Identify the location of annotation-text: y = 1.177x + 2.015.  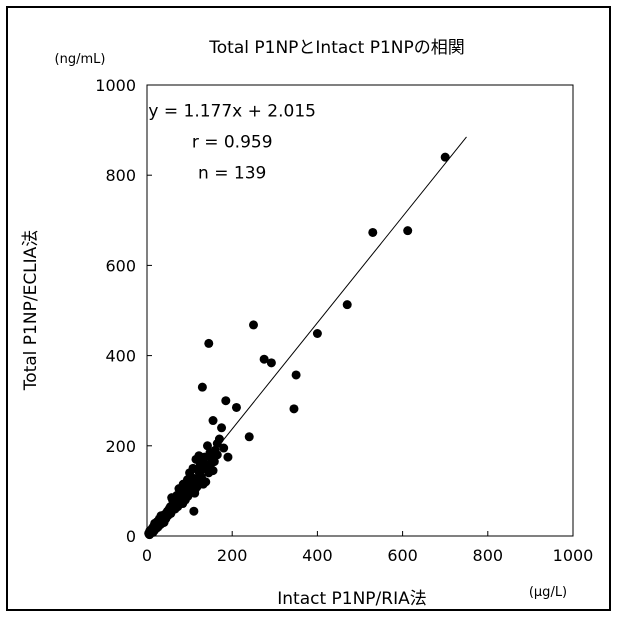
(232, 112).